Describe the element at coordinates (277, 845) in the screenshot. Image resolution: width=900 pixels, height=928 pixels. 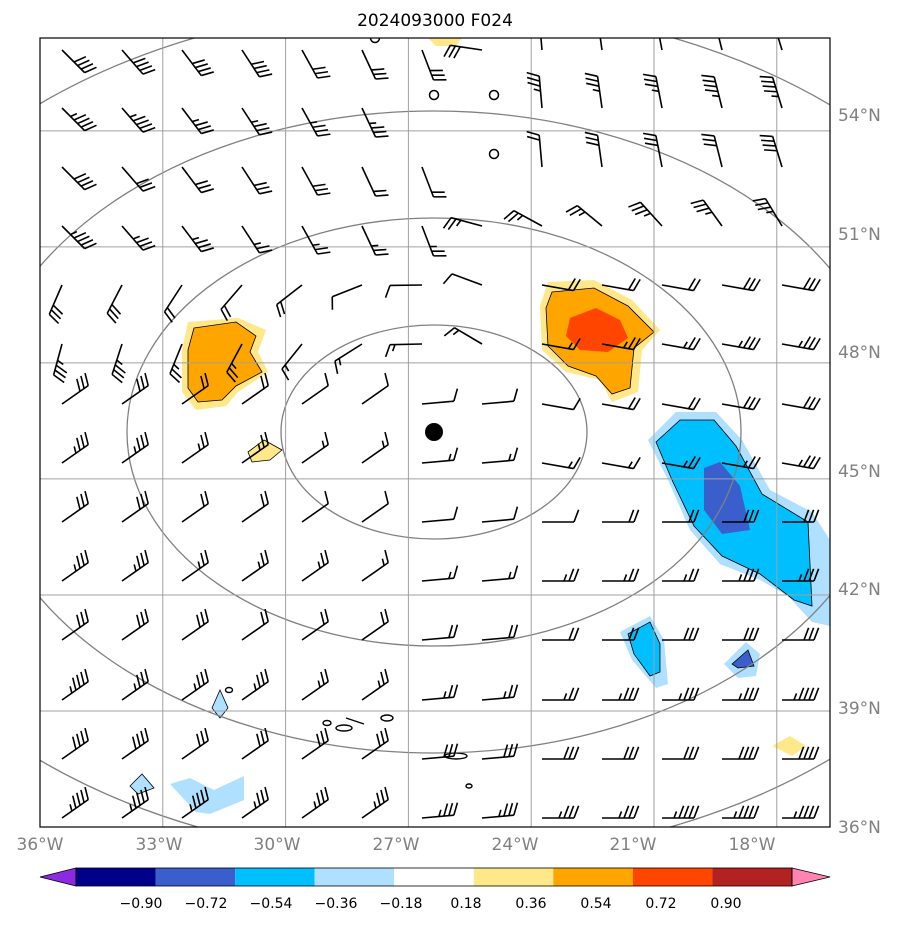
I see `lon-label-30w: 30°W` at that location.